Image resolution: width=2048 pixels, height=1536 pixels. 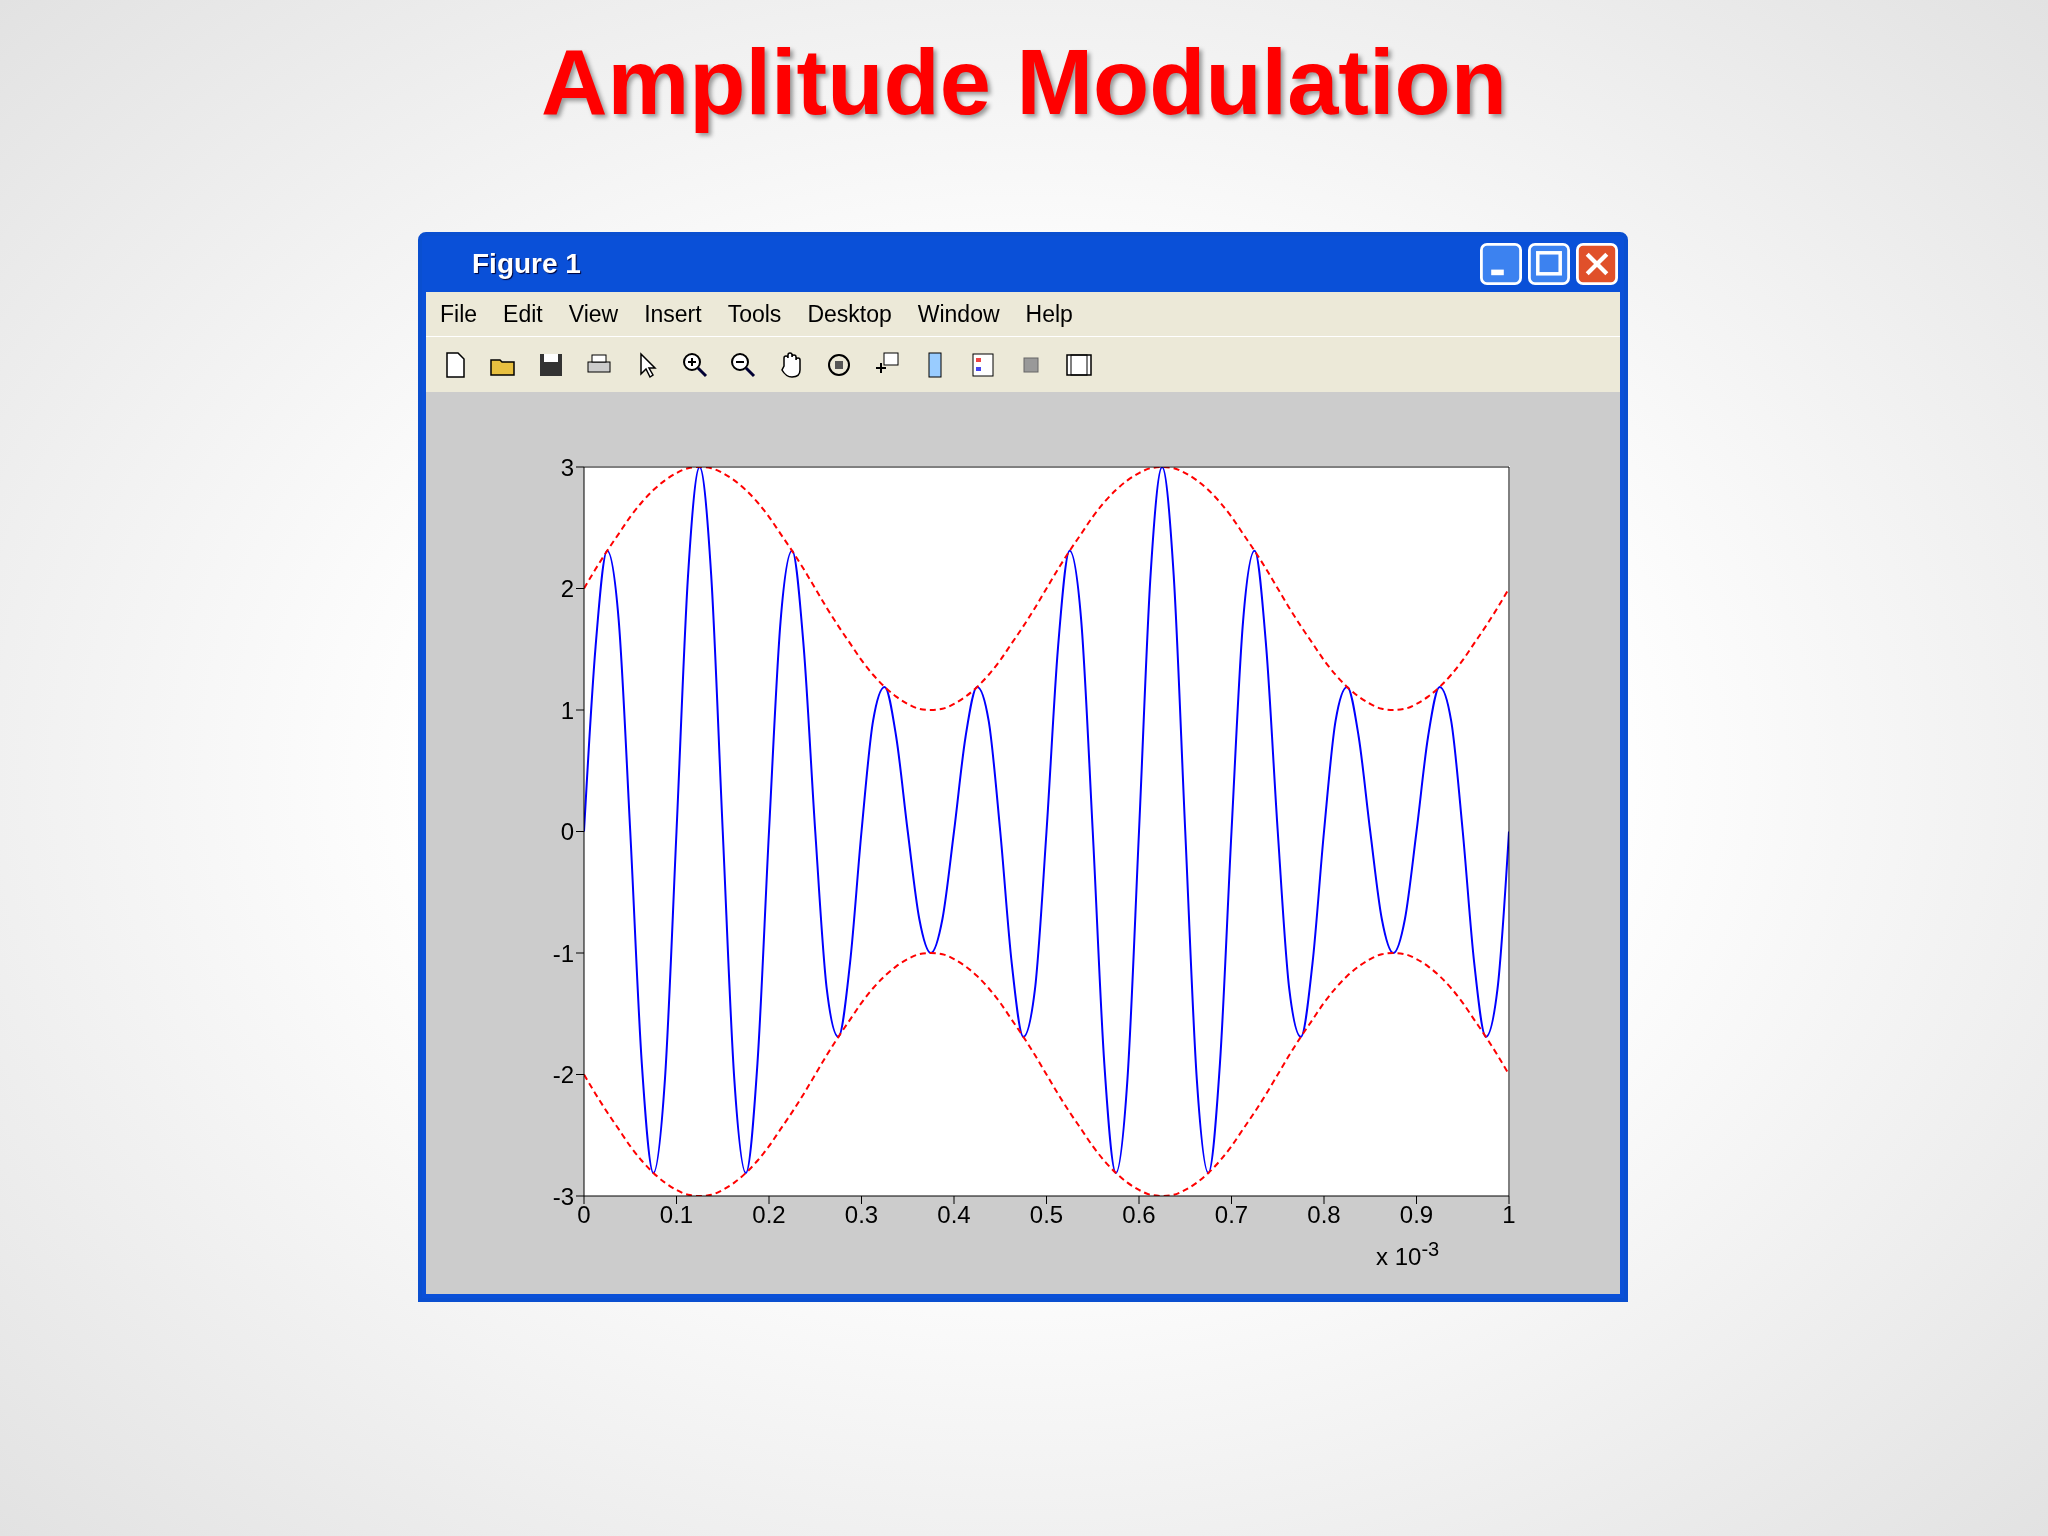 What do you see at coordinates (676, 1215) in the screenshot?
I see `x-tick-label: 0.1` at bounding box center [676, 1215].